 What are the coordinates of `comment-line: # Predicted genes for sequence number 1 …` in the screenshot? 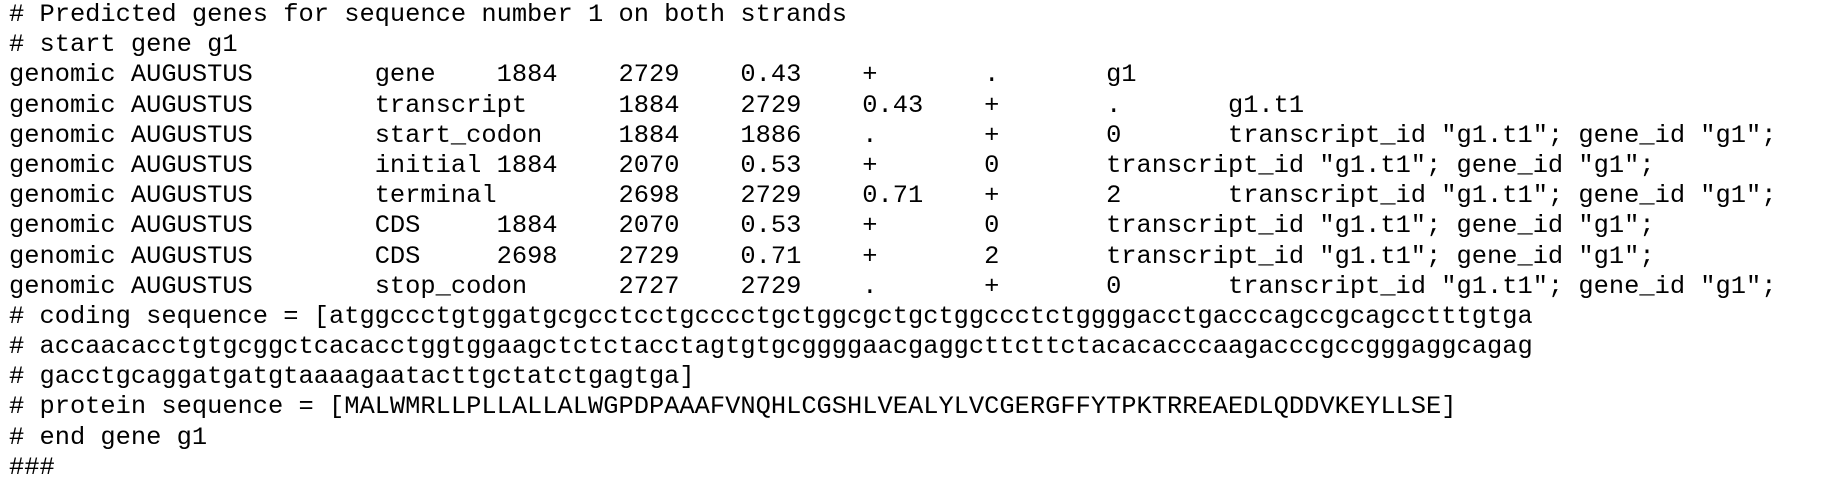 It's located at (428, 14).